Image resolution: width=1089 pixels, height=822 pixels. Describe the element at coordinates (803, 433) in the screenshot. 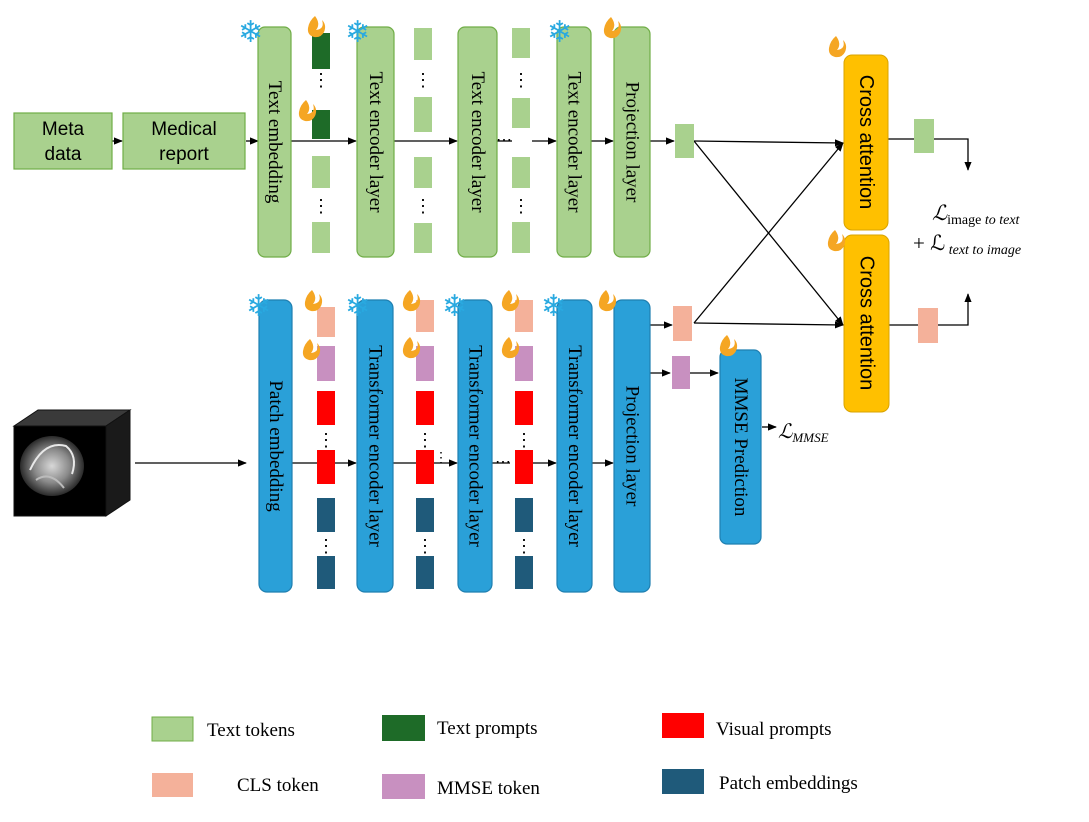

I see `mmse-loss-label: ℒMMSE` at that location.